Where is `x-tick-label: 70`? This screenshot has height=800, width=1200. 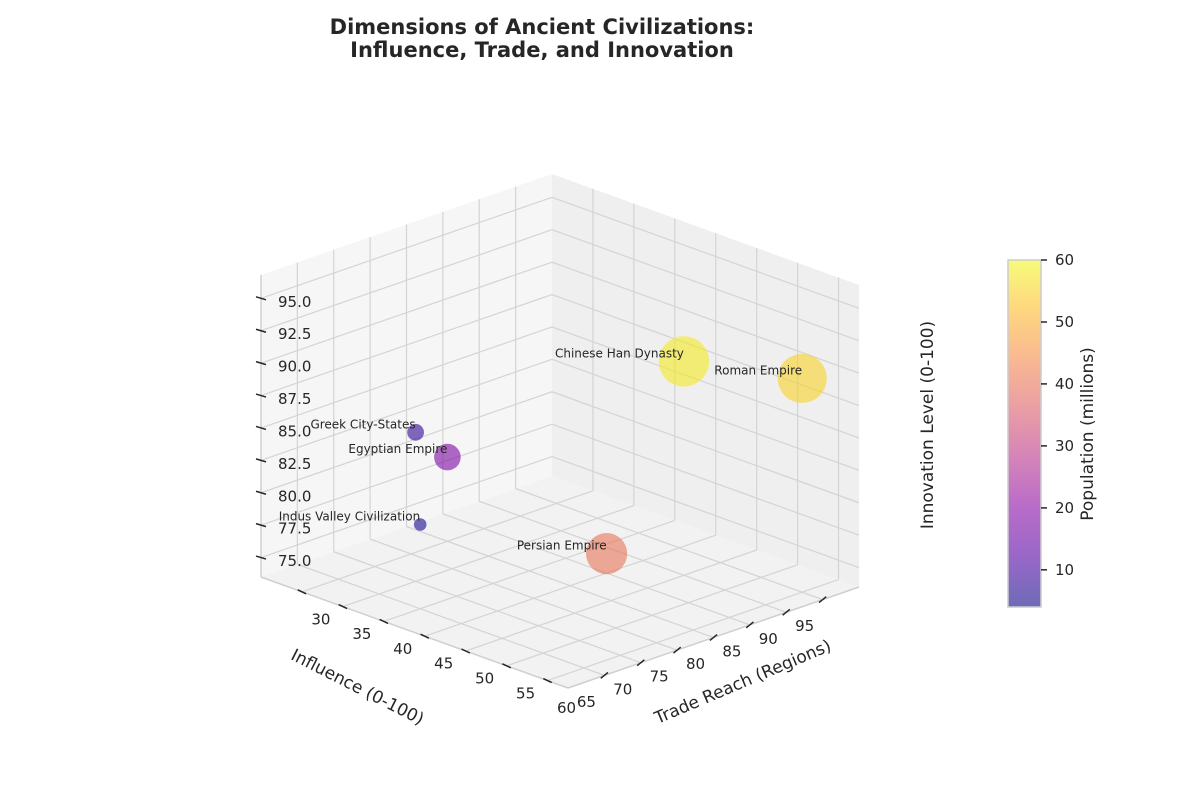
x-tick-label: 70 is located at coordinates (622, 689).